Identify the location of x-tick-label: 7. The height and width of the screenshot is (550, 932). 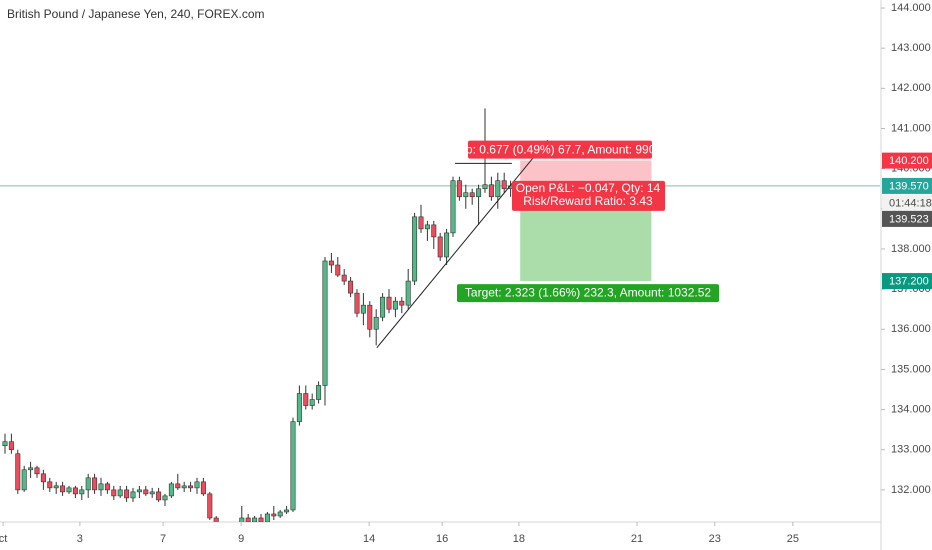
(163, 539).